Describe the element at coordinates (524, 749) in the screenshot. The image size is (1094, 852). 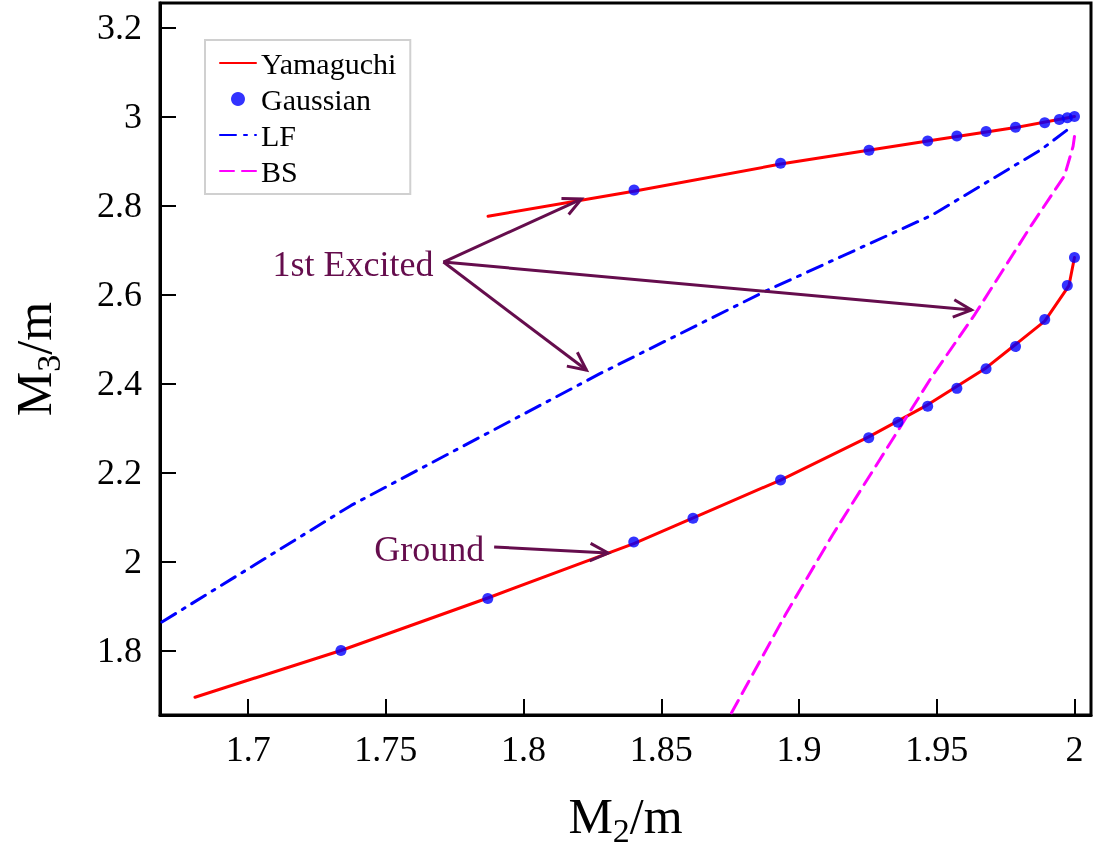
I see `x-tick-label: 1.8` at that location.